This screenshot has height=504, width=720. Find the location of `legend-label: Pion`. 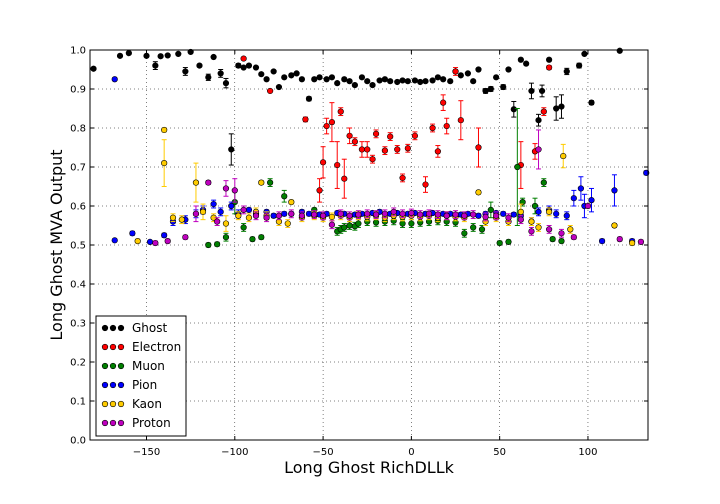

legend-label: Pion is located at coordinates (144, 385).